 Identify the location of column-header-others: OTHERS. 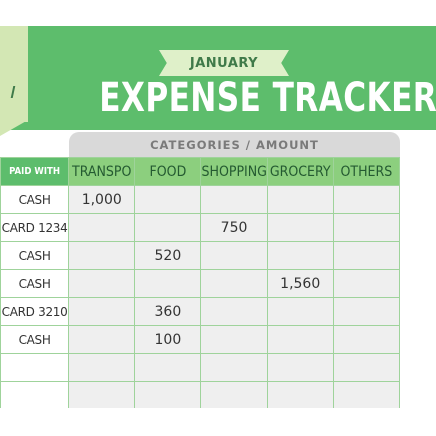
(366, 171).